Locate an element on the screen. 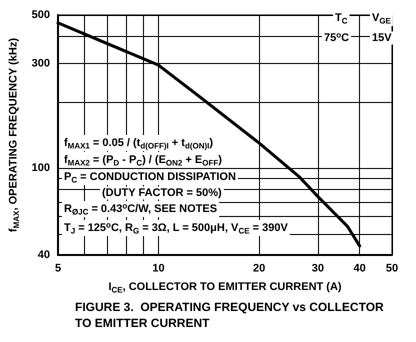 This screenshot has width=416, height=342. x-tick-label: 5 is located at coordinates (58, 268).